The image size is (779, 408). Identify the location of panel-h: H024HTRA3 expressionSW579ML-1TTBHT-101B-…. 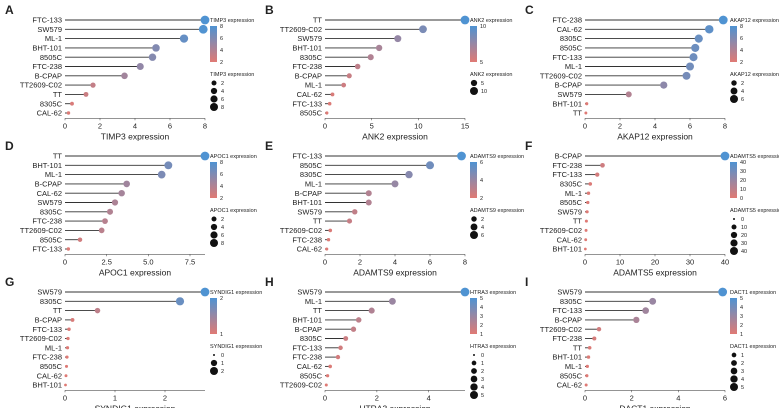
(390, 341).